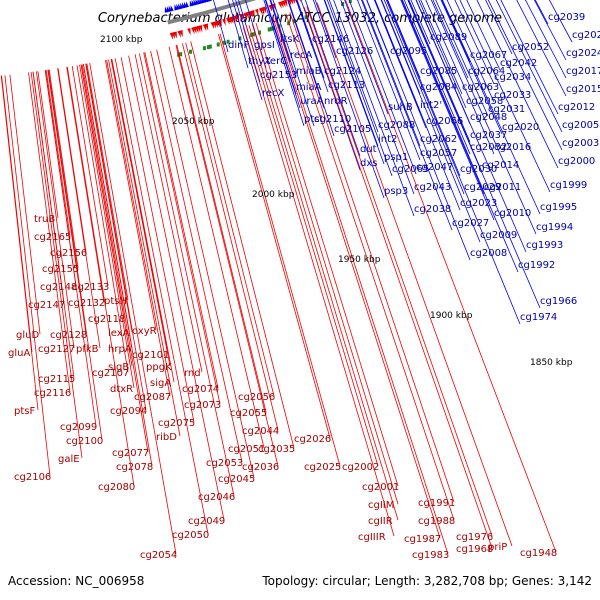  I want to click on forward-gene-label: cg2017, so click(583, 71).